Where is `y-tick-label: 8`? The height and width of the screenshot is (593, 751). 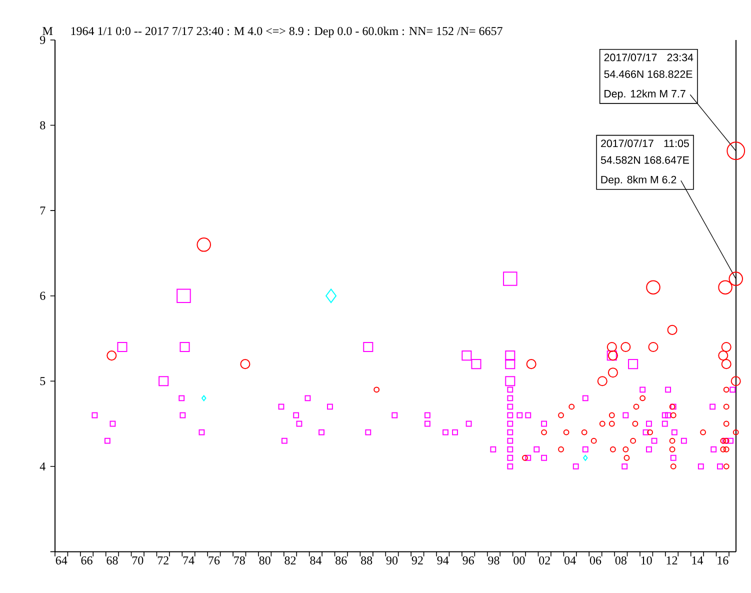
y-tick-label: 8 is located at coordinates (43, 125).